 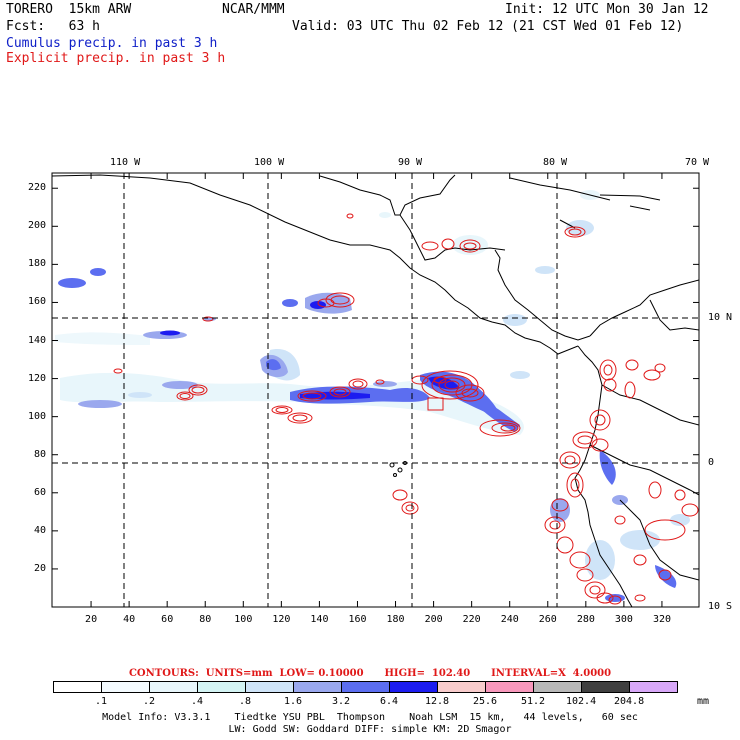 What do you see at coordinates (205, 619) in the screenshot?
I see `x-tick-label: 80` at bounding box center [205, 619].